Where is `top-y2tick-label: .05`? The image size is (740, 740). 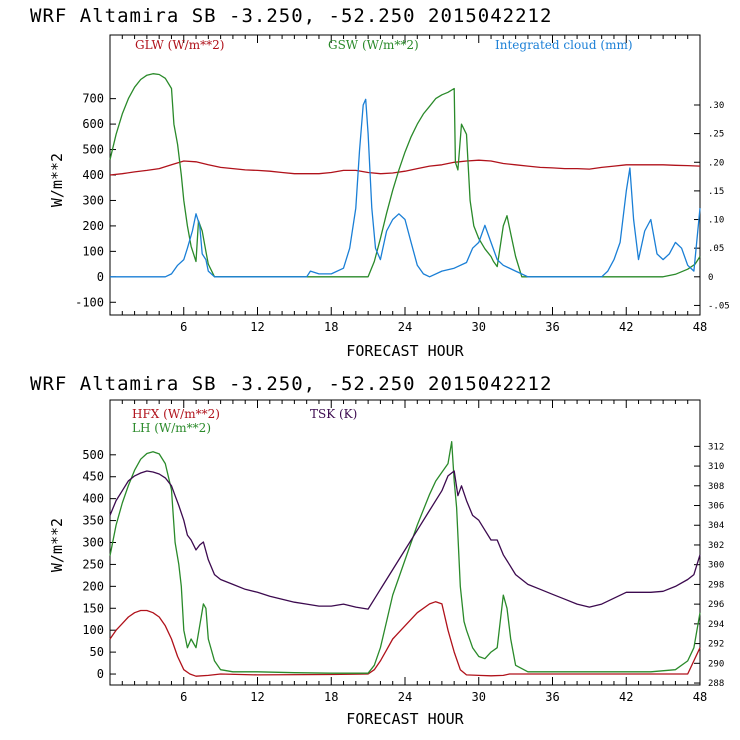
top-y2tick-label: .05 is located at coordinates (716, 249).